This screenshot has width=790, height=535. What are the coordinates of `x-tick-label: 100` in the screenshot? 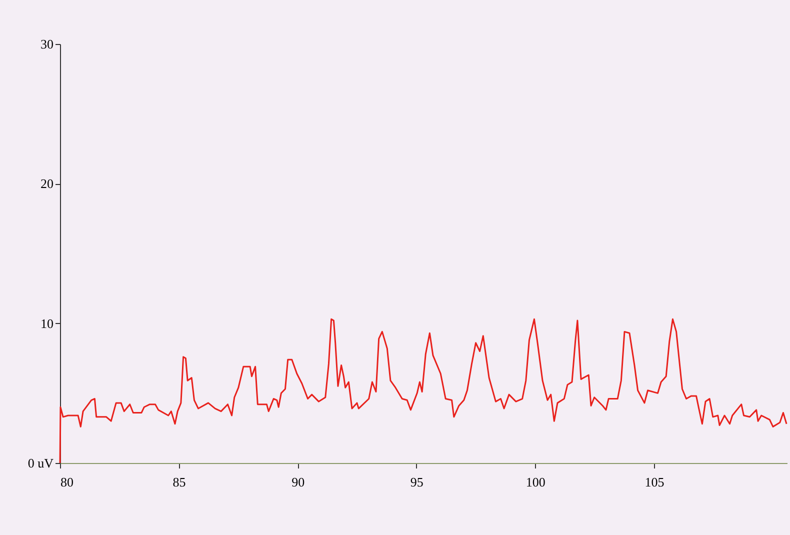 It's located at (536, 482).